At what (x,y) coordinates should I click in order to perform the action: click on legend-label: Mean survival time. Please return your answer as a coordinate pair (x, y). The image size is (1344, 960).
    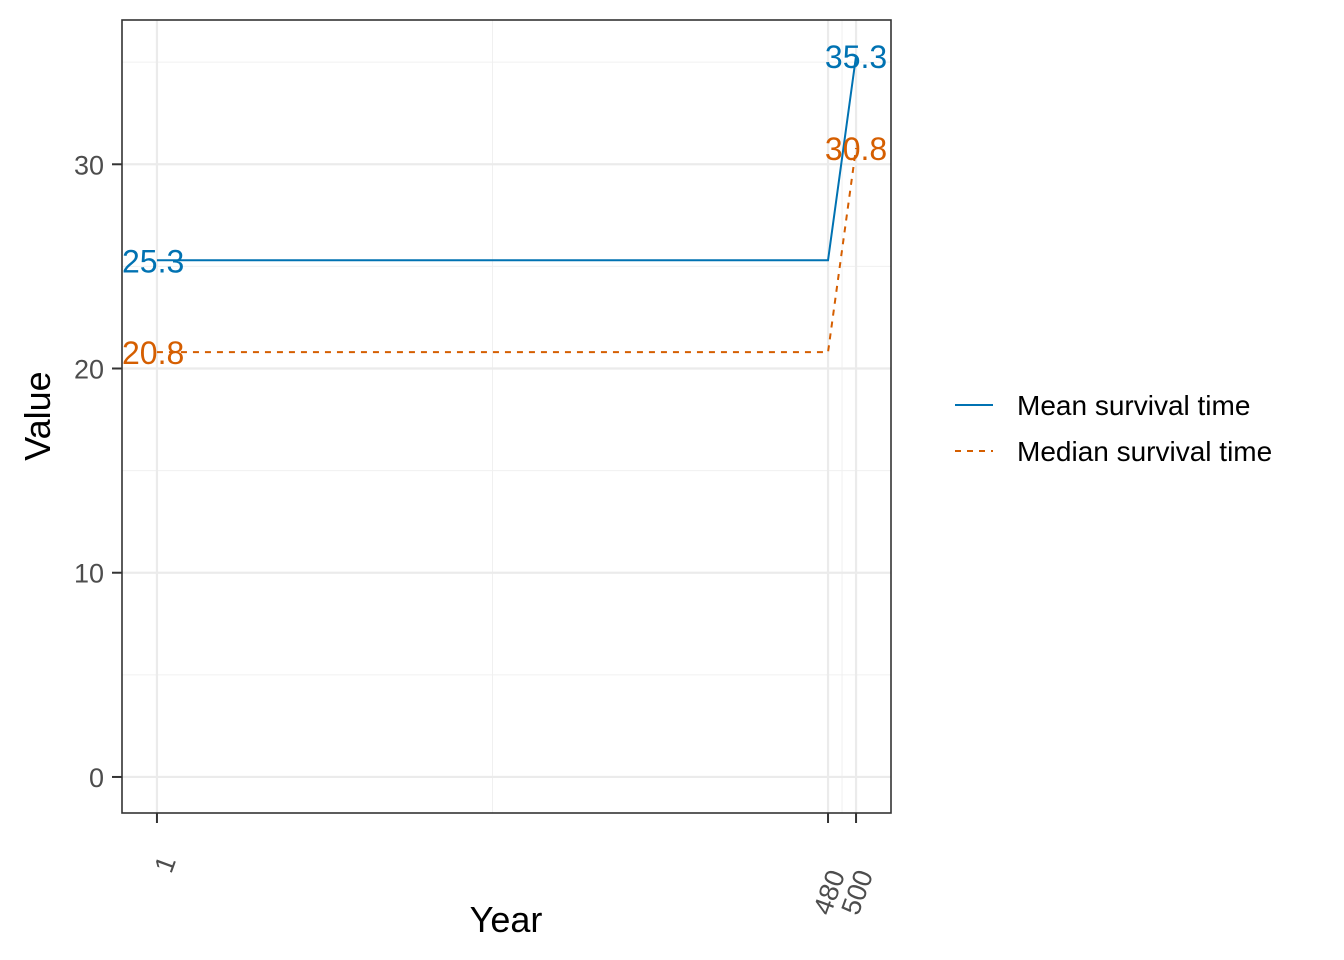
    Looking at the image, I should click on (1133, 405).